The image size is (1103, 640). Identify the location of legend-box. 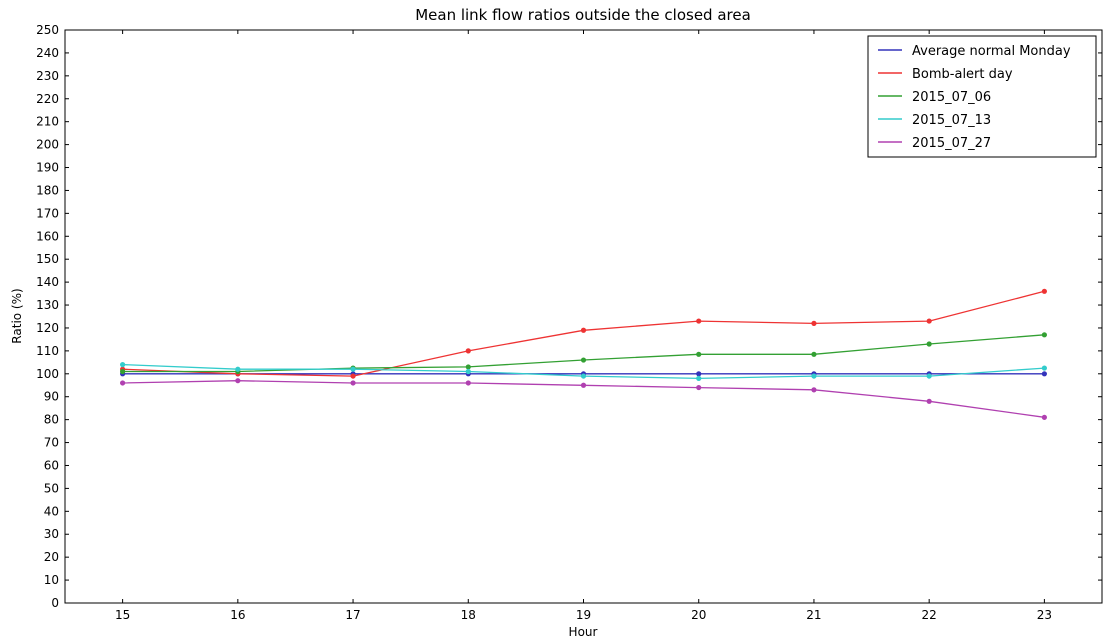
(982, 96).